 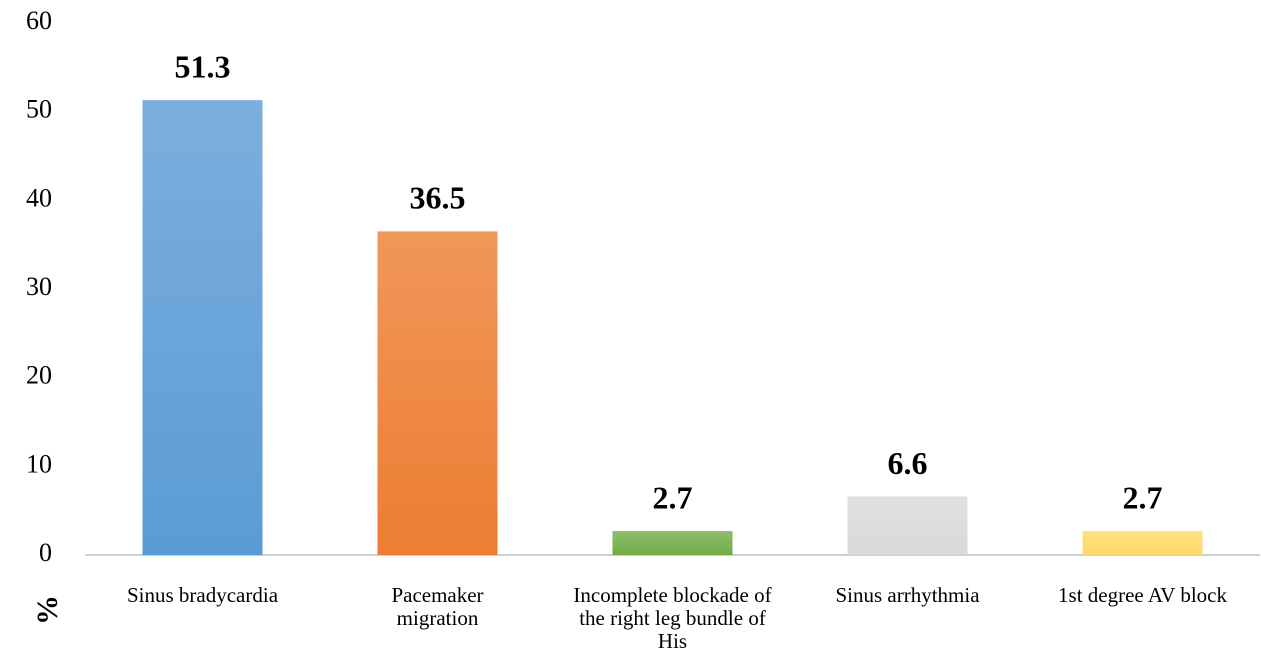 What do you see at coordinates (39, 375) in the screenshot?
I see `y-tick-label: 20` at bounding box center [39, 375].